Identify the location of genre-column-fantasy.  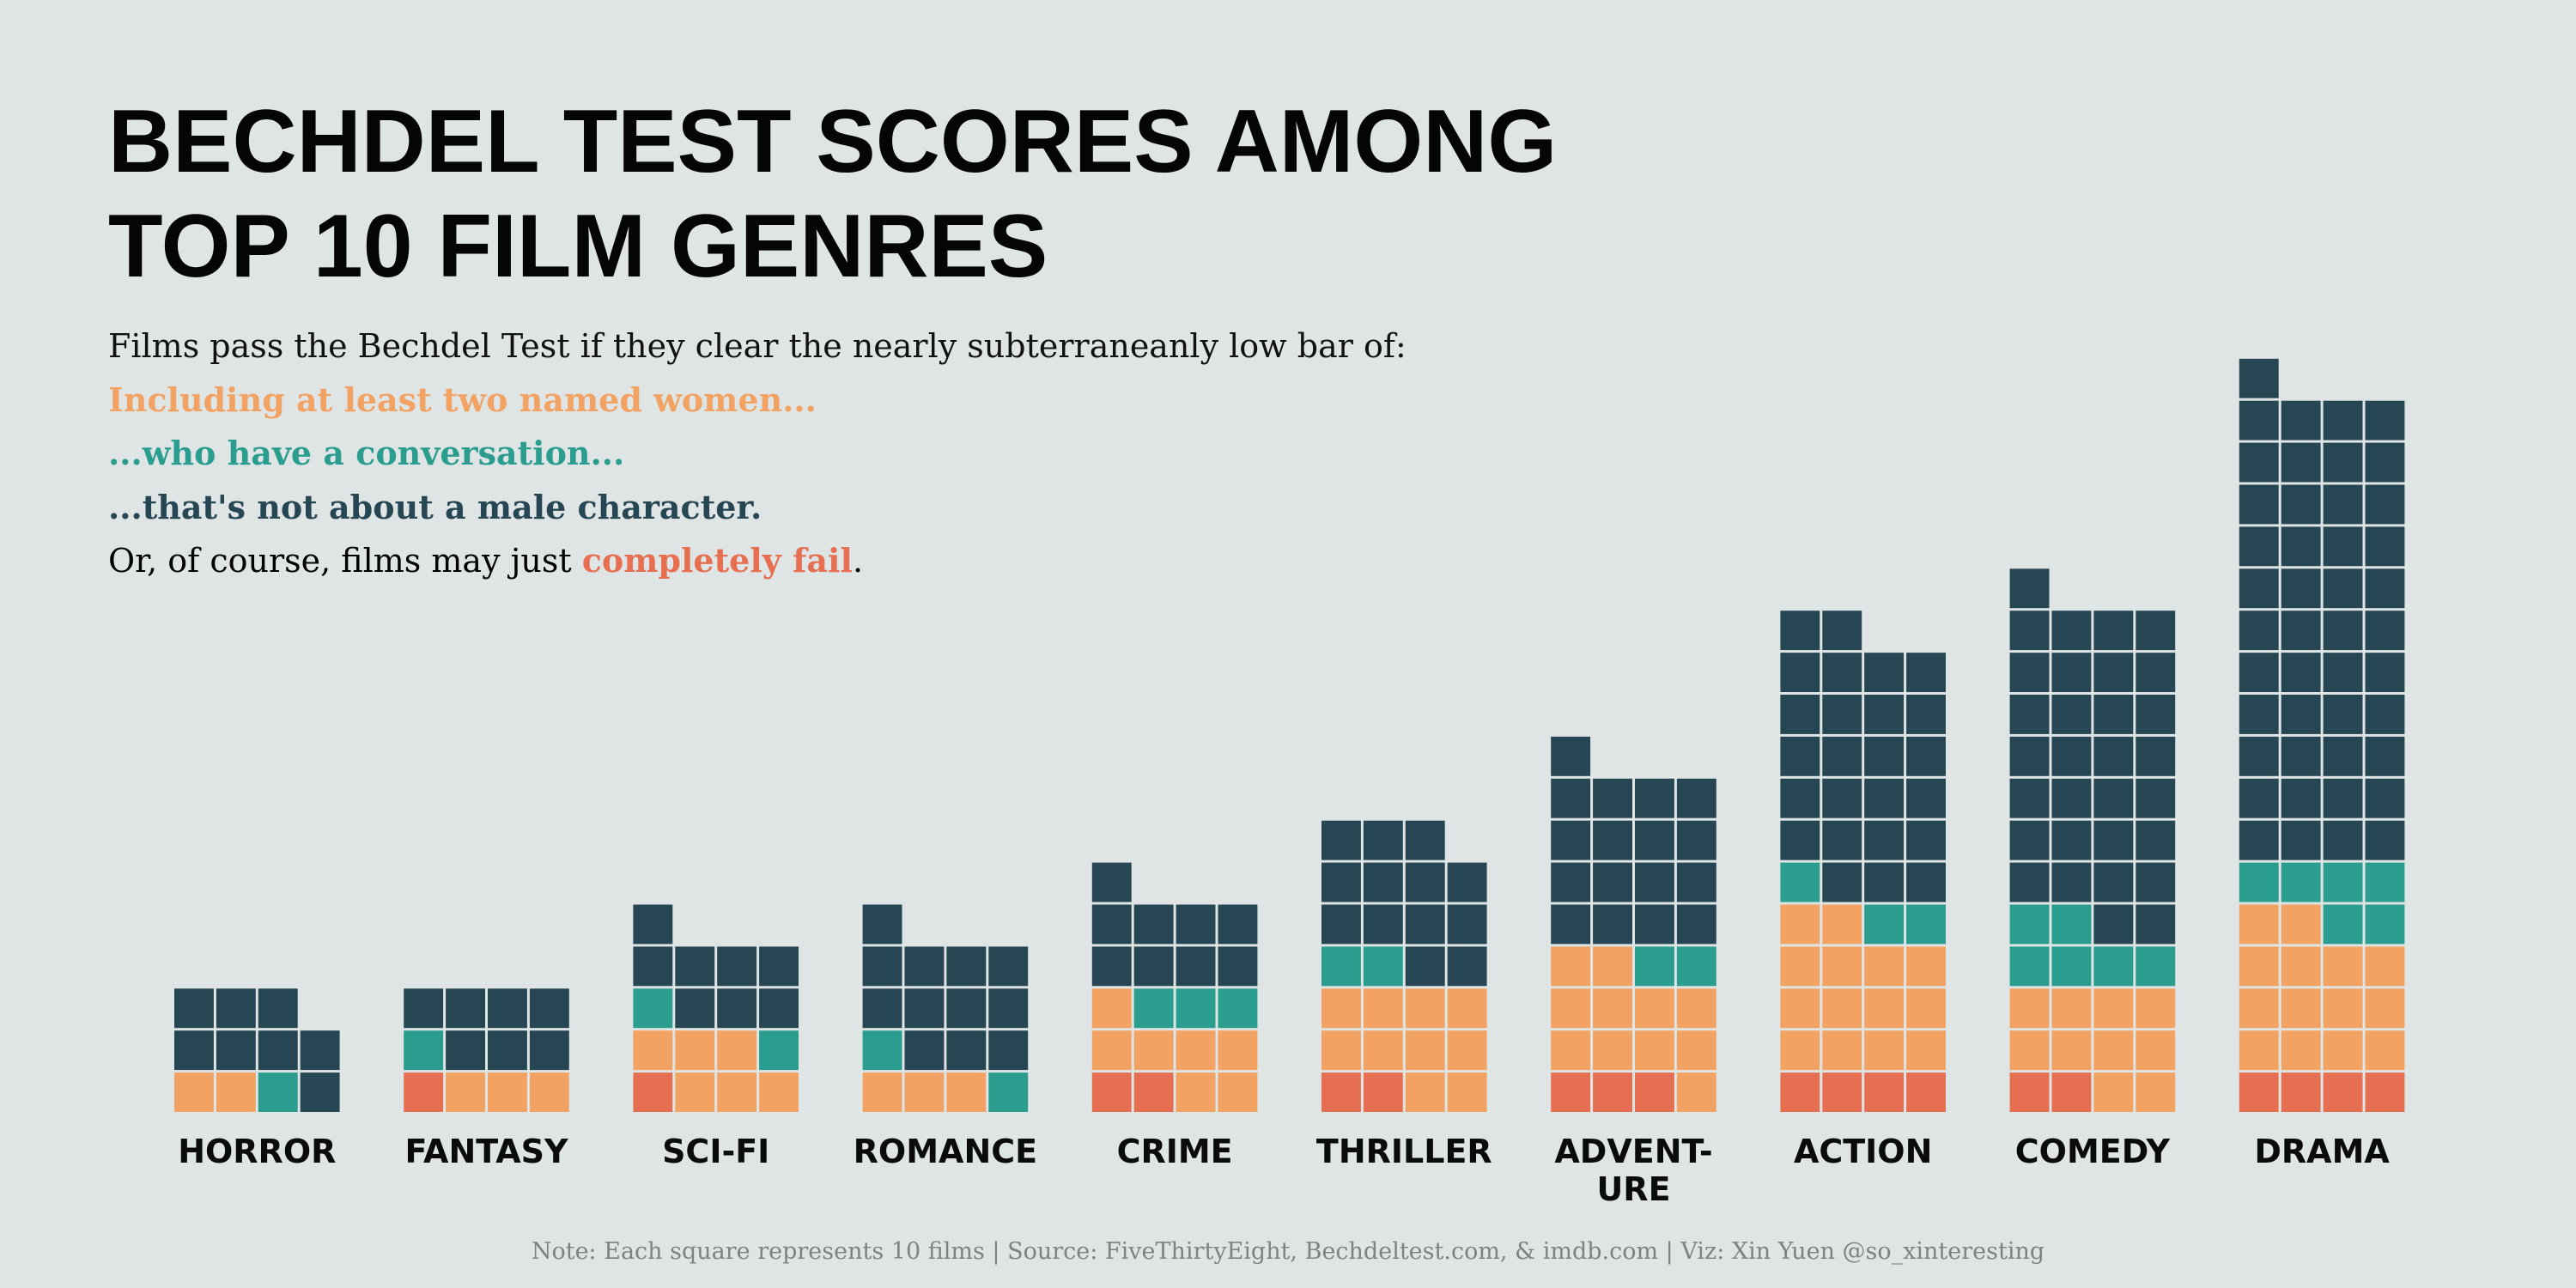
(486, 1050).